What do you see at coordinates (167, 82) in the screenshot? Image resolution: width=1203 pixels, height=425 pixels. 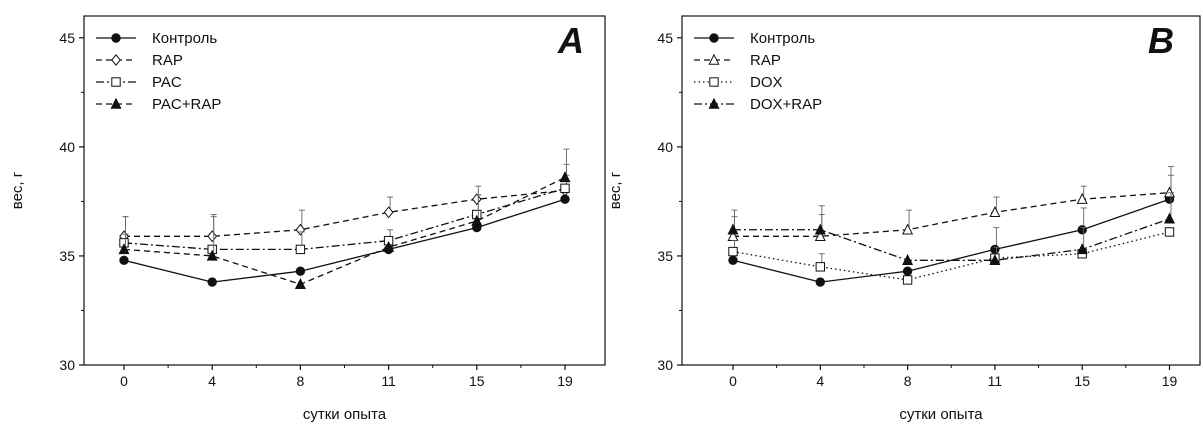 I see `legend-label: PAC` at bounding box center [167, 82].